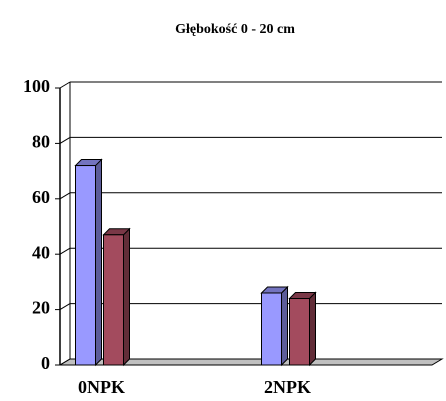 The width and height of the screenshot is (446, 401). What do you see at coordinates (41, 142) in the screenshot?
I see `y-tick-label: 80` at bounding box center [41, 142].